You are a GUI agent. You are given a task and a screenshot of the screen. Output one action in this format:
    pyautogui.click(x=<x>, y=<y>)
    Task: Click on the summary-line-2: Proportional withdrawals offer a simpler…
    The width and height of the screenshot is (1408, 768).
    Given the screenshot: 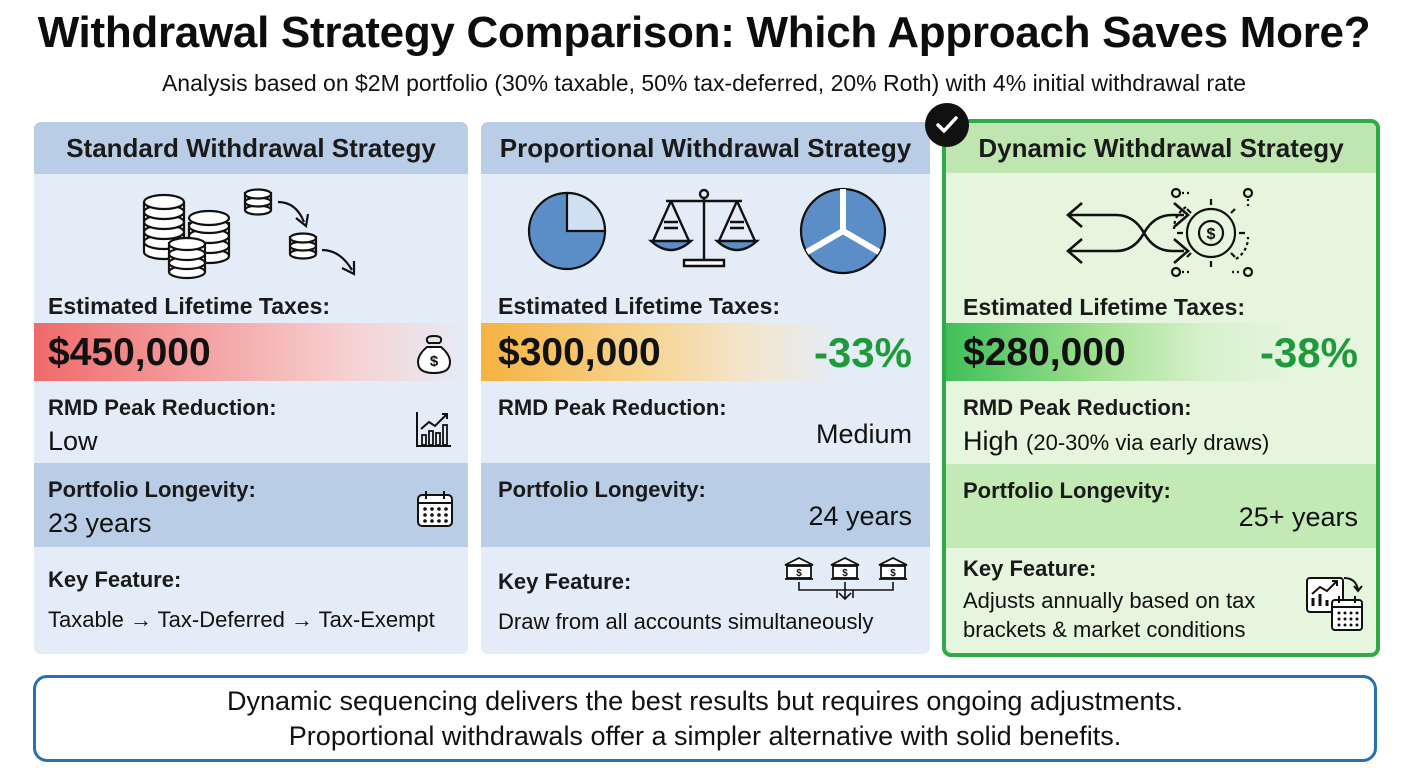 What is the action you would take?
    pyautogui.click(x=705, y=735)
    